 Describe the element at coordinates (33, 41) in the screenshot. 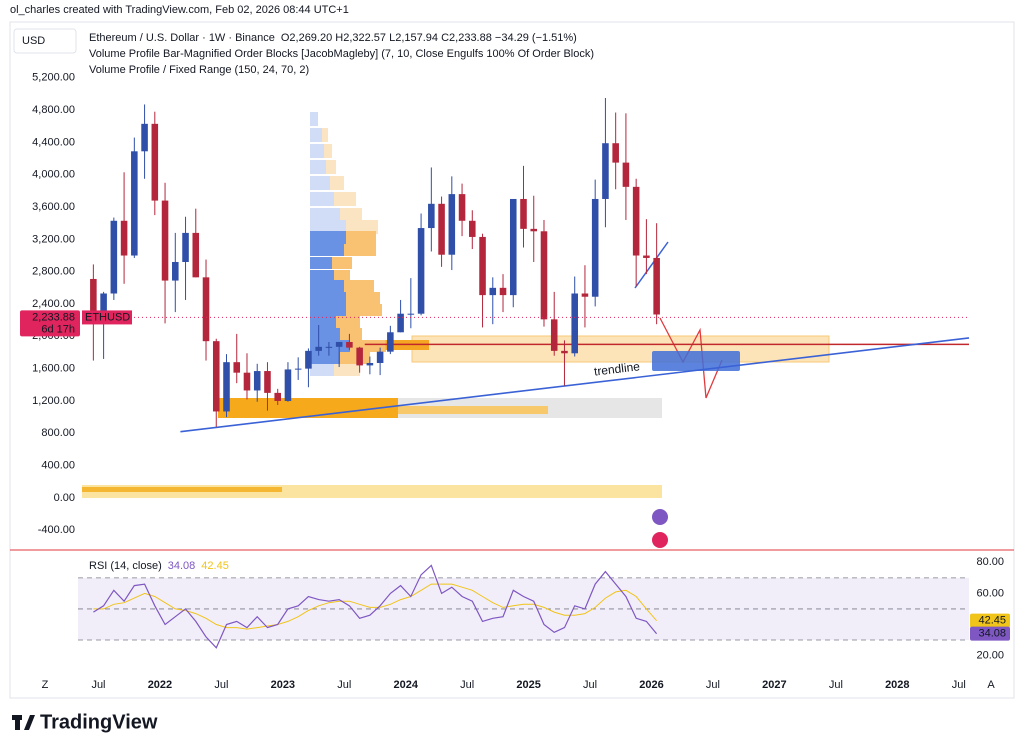

I see `currency: USD` at that location.